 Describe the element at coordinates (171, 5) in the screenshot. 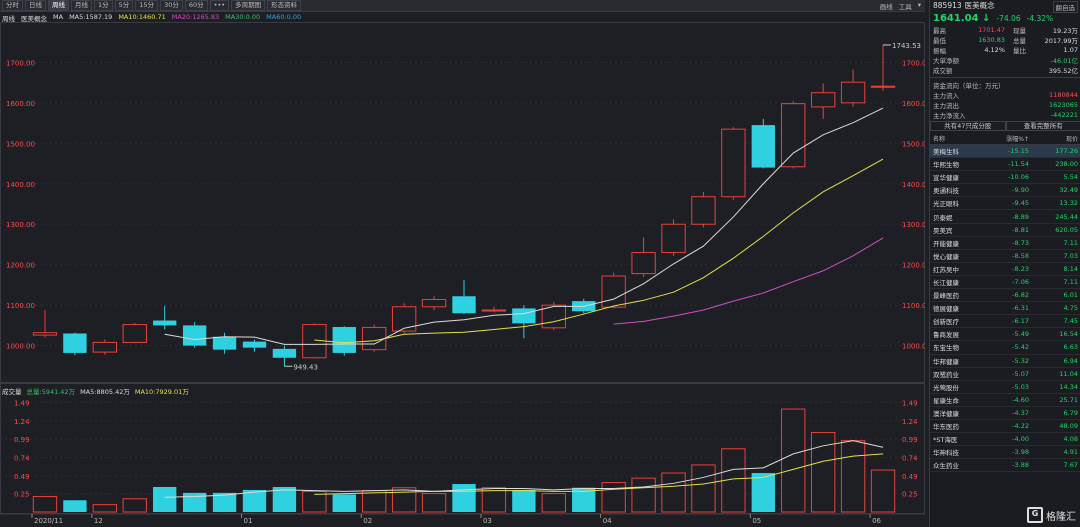

I see `period-button-7: 30分` at that location.